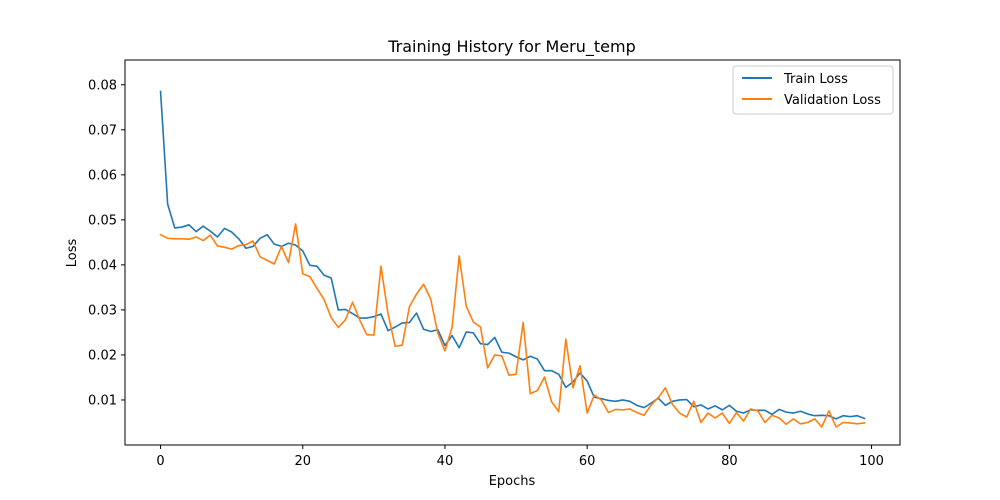  Describe the element at coordinates (102, 400) in the screenshot. I see `y-tick-label: 0.01` at that location.